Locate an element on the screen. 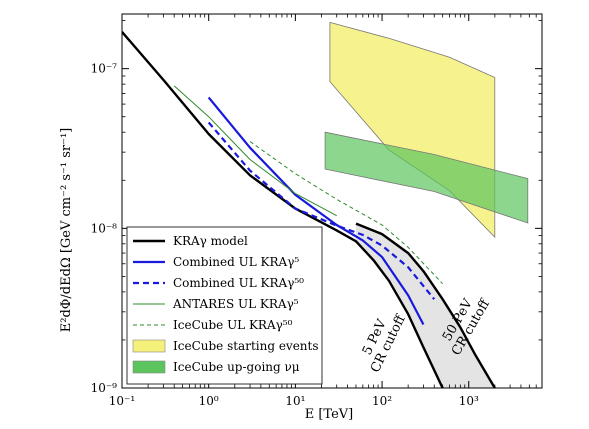  y-axis-label: E²dΦ/dEdΩ [GeV cm⁻² s⁻¹ sr⁻¹] is located at coordinates (66, 230).